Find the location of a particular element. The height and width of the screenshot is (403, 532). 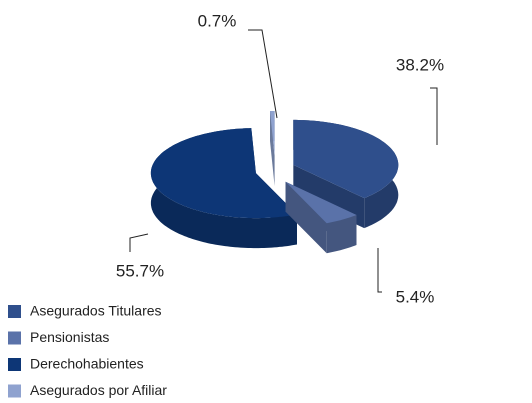

data-label: 55.7% is located at coordinates (140, 270).